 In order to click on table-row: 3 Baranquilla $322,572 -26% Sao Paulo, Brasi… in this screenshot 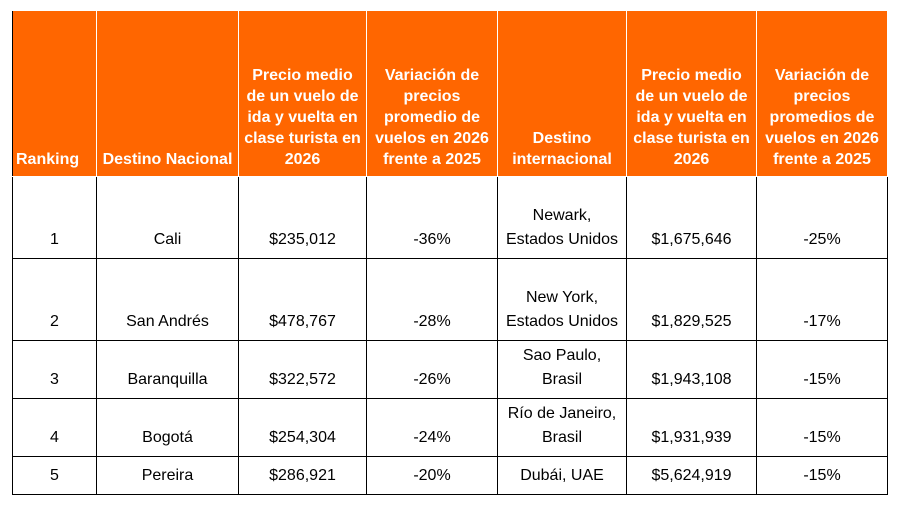, I will do `click(450, 369)`.